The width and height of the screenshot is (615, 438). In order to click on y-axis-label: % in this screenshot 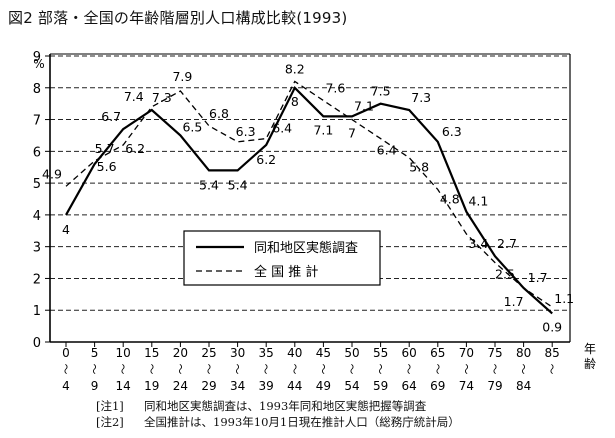, I will do `click(38, 64)`.